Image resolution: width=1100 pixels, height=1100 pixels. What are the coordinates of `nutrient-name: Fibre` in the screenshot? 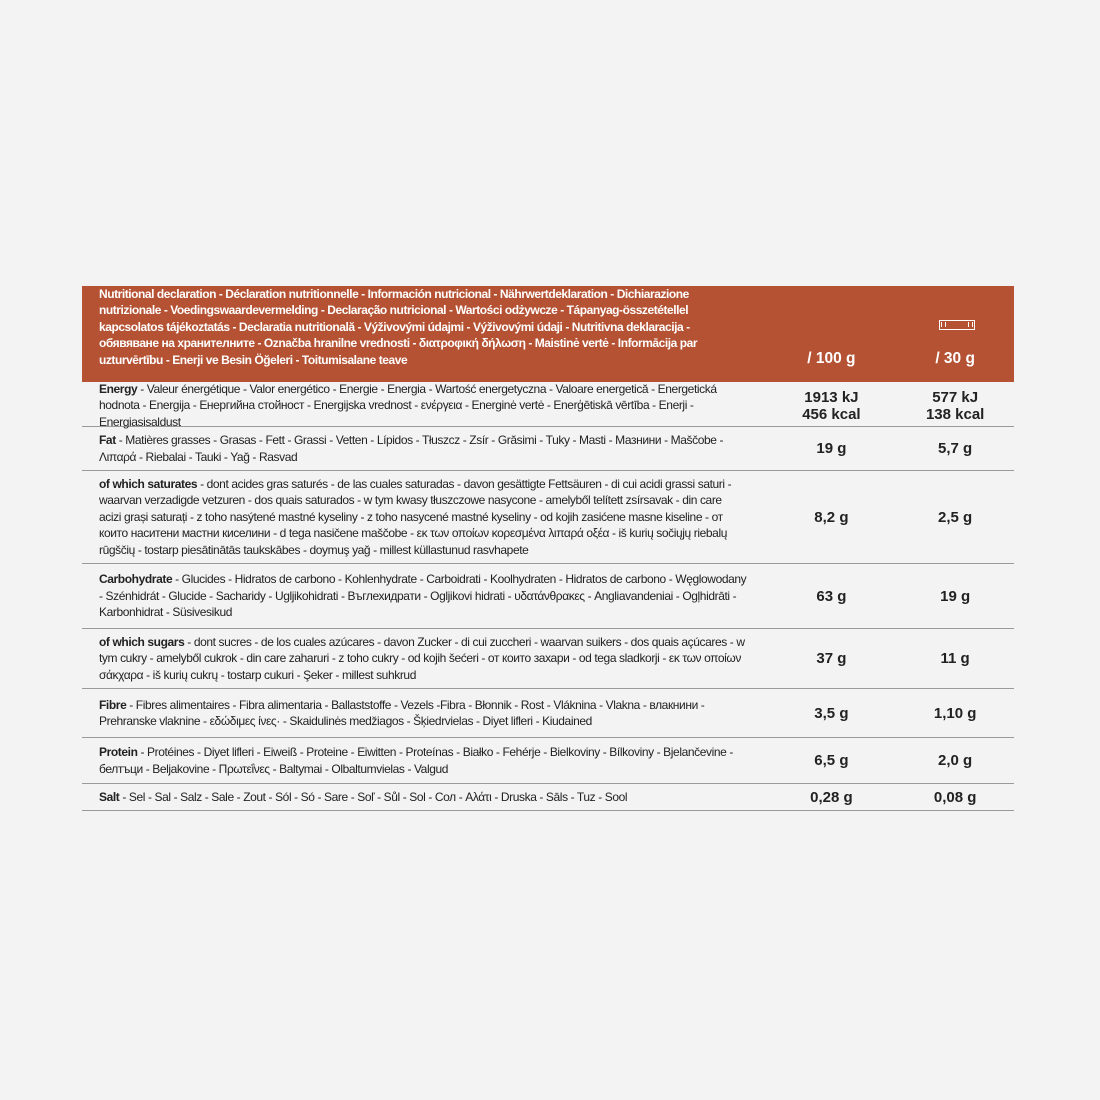 It's located at (113, 704).